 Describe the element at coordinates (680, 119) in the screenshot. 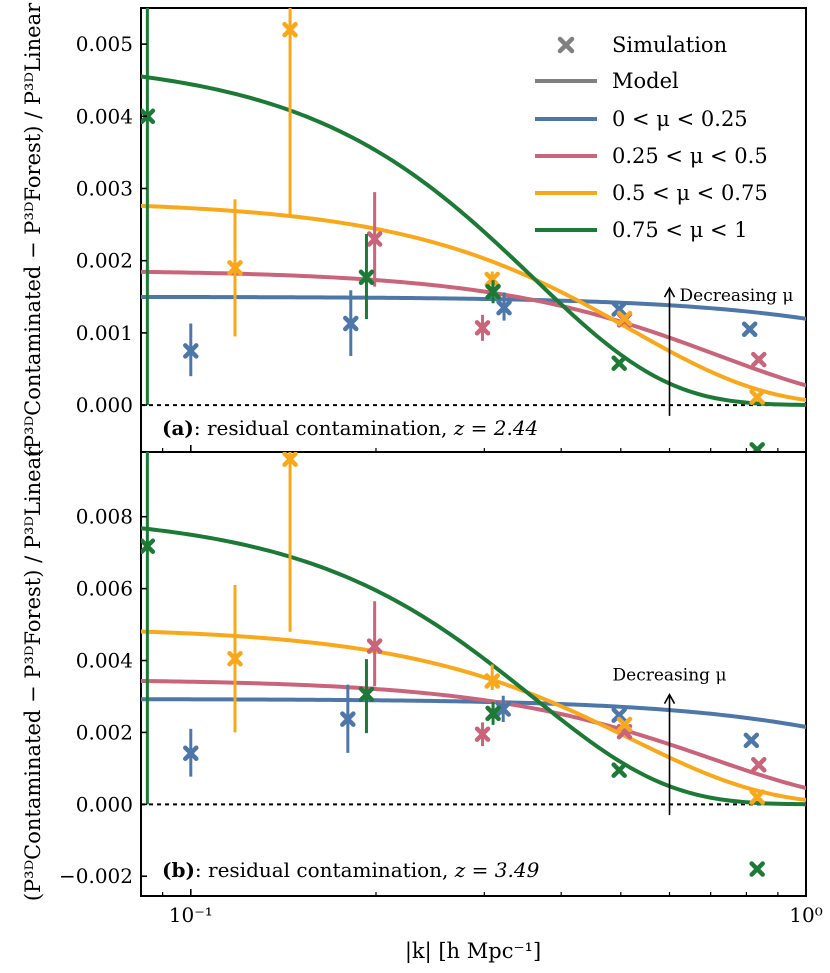

I see `legend-label-mu1: 0 < μ < 0.25` at that location.